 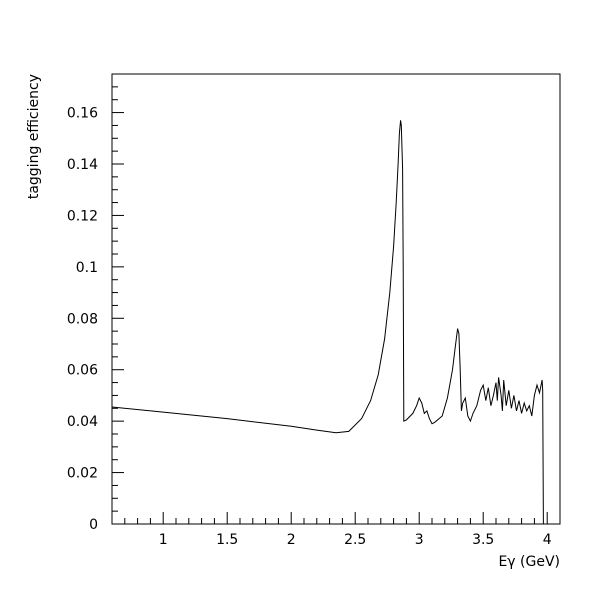 What do you see at coordinates (82, 216) in the screenshot?
I see `y-tick-label: 0.12` at bounding box center [82, 216].